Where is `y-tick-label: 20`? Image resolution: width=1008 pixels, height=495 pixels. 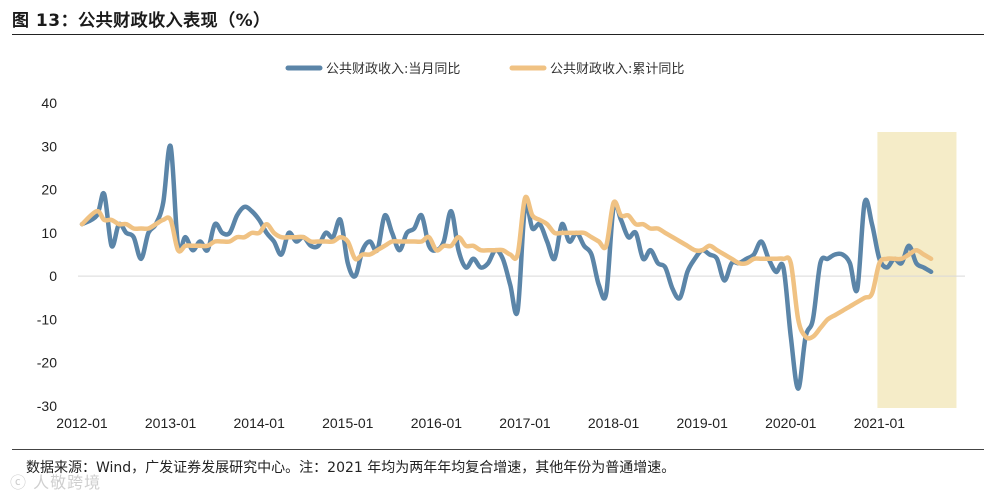 y-tick-label: 20 is located at coordinates (49, 190).